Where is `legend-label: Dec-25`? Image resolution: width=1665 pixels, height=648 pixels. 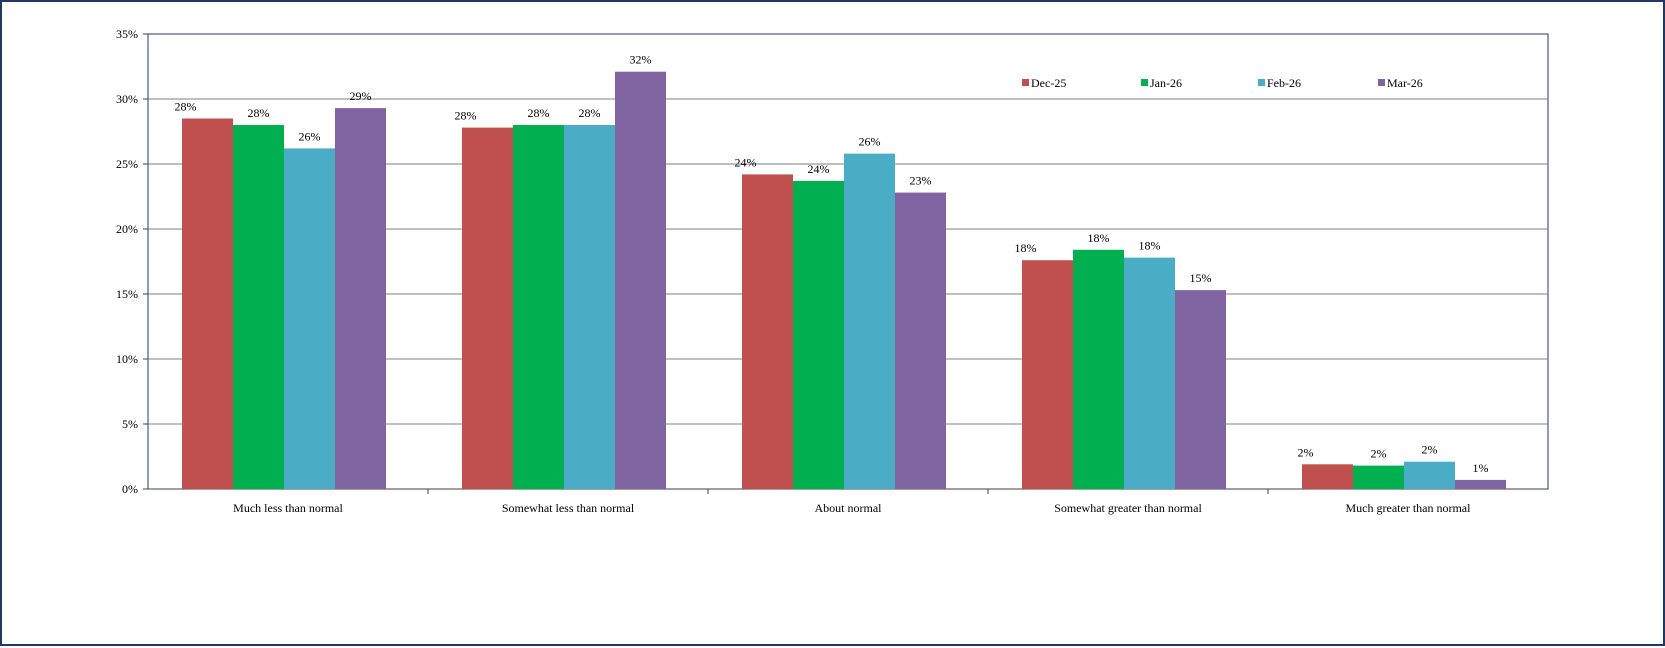
legend-label: Dec-25 is located at coordinates (1048, 83).